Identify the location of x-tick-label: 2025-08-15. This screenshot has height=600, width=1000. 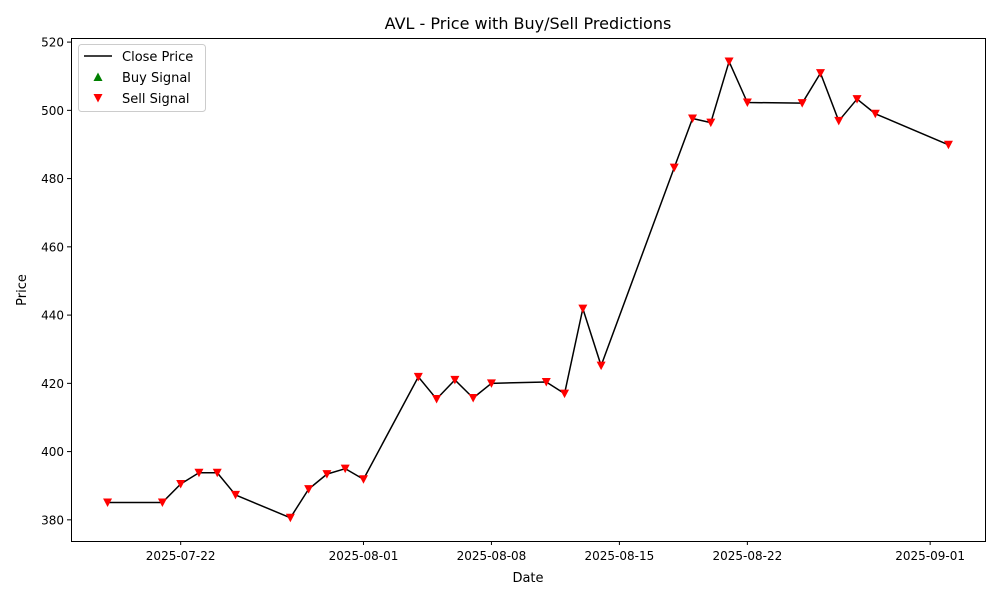
(620, 556).